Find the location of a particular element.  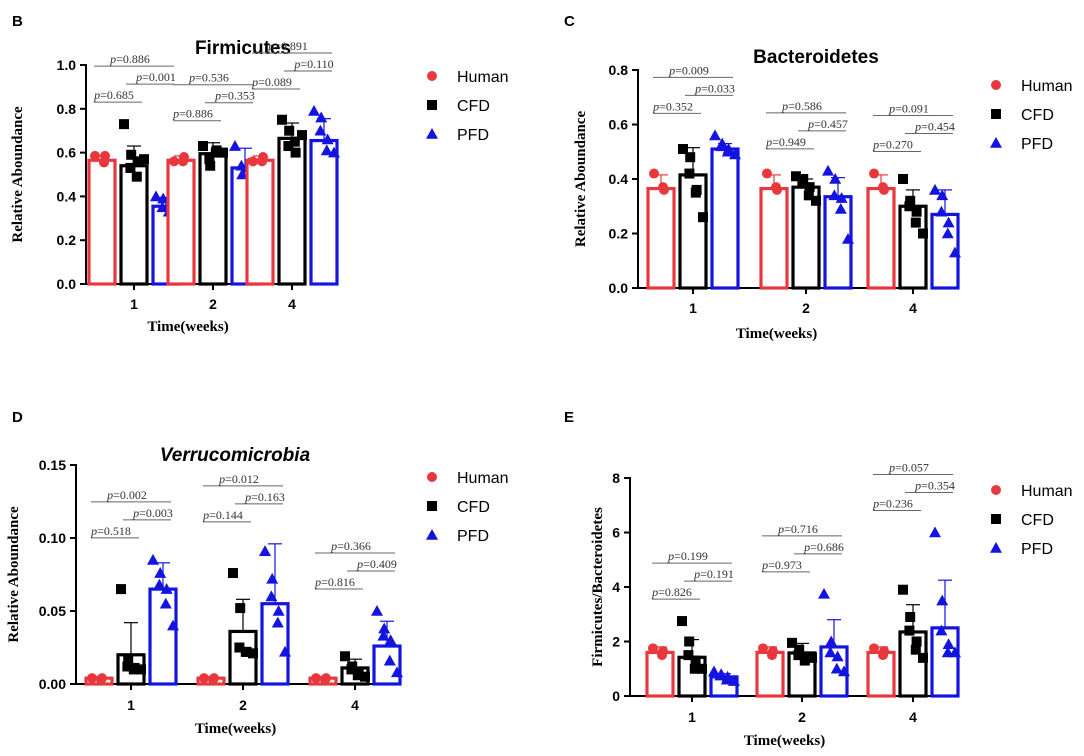

p-value-label: p=0.716 is located at coordinates (797, 529).